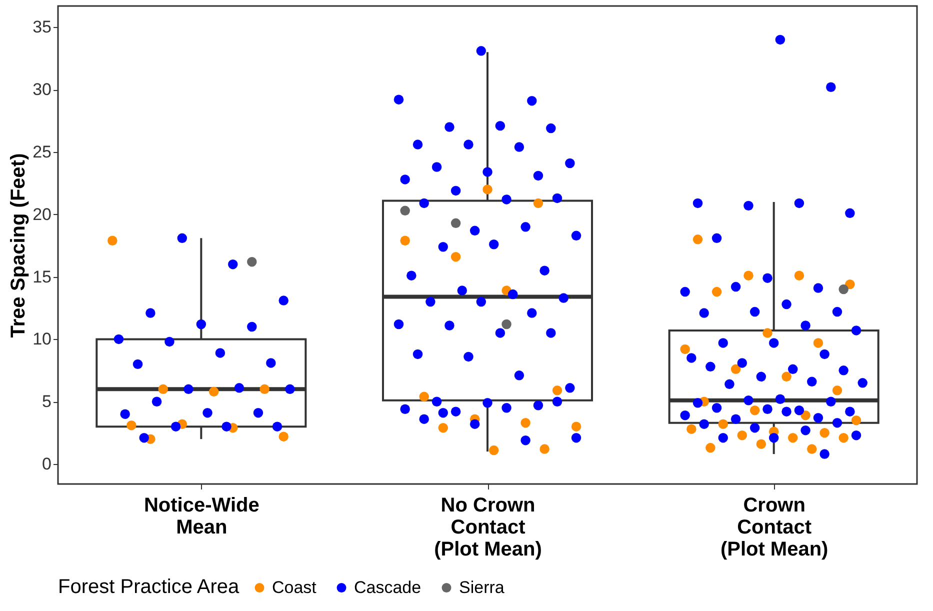 Image resolution: width=933 pixels, height=611 pixels. I want to click on y-axis-title: Tree Spacing (Feet), so click(19, 245).